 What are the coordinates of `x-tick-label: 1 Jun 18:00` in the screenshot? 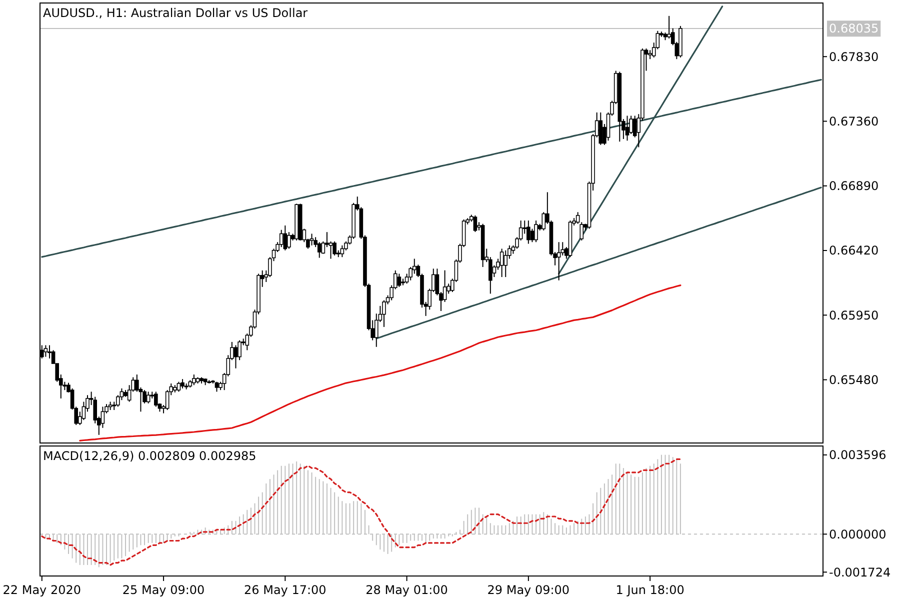 It's located at (650, 590).